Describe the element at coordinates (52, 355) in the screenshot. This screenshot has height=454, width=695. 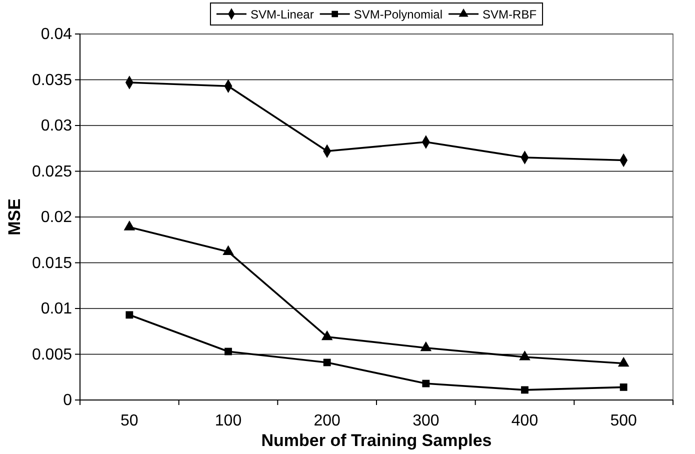
I see `y-tick-label: 0.005` at that location.